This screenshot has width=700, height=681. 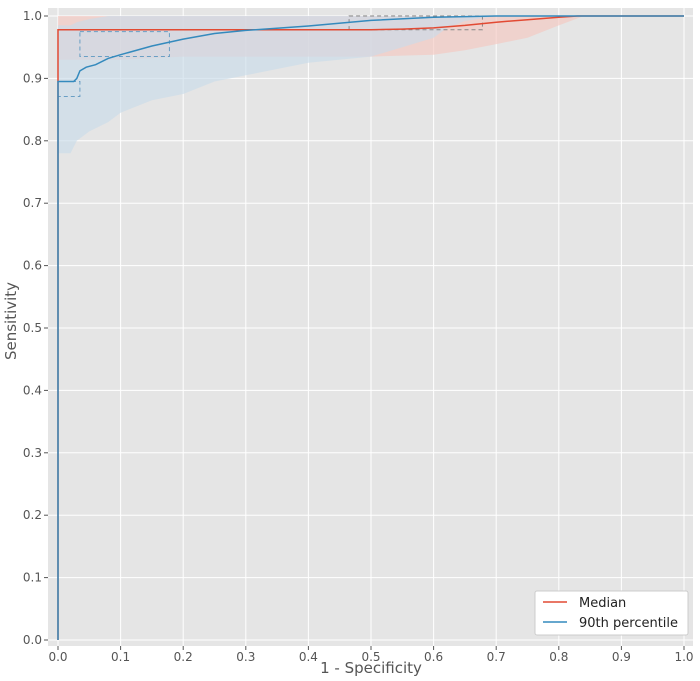 I want to click on y-tick-label-7: 0.7, so click(x=32, y=203).